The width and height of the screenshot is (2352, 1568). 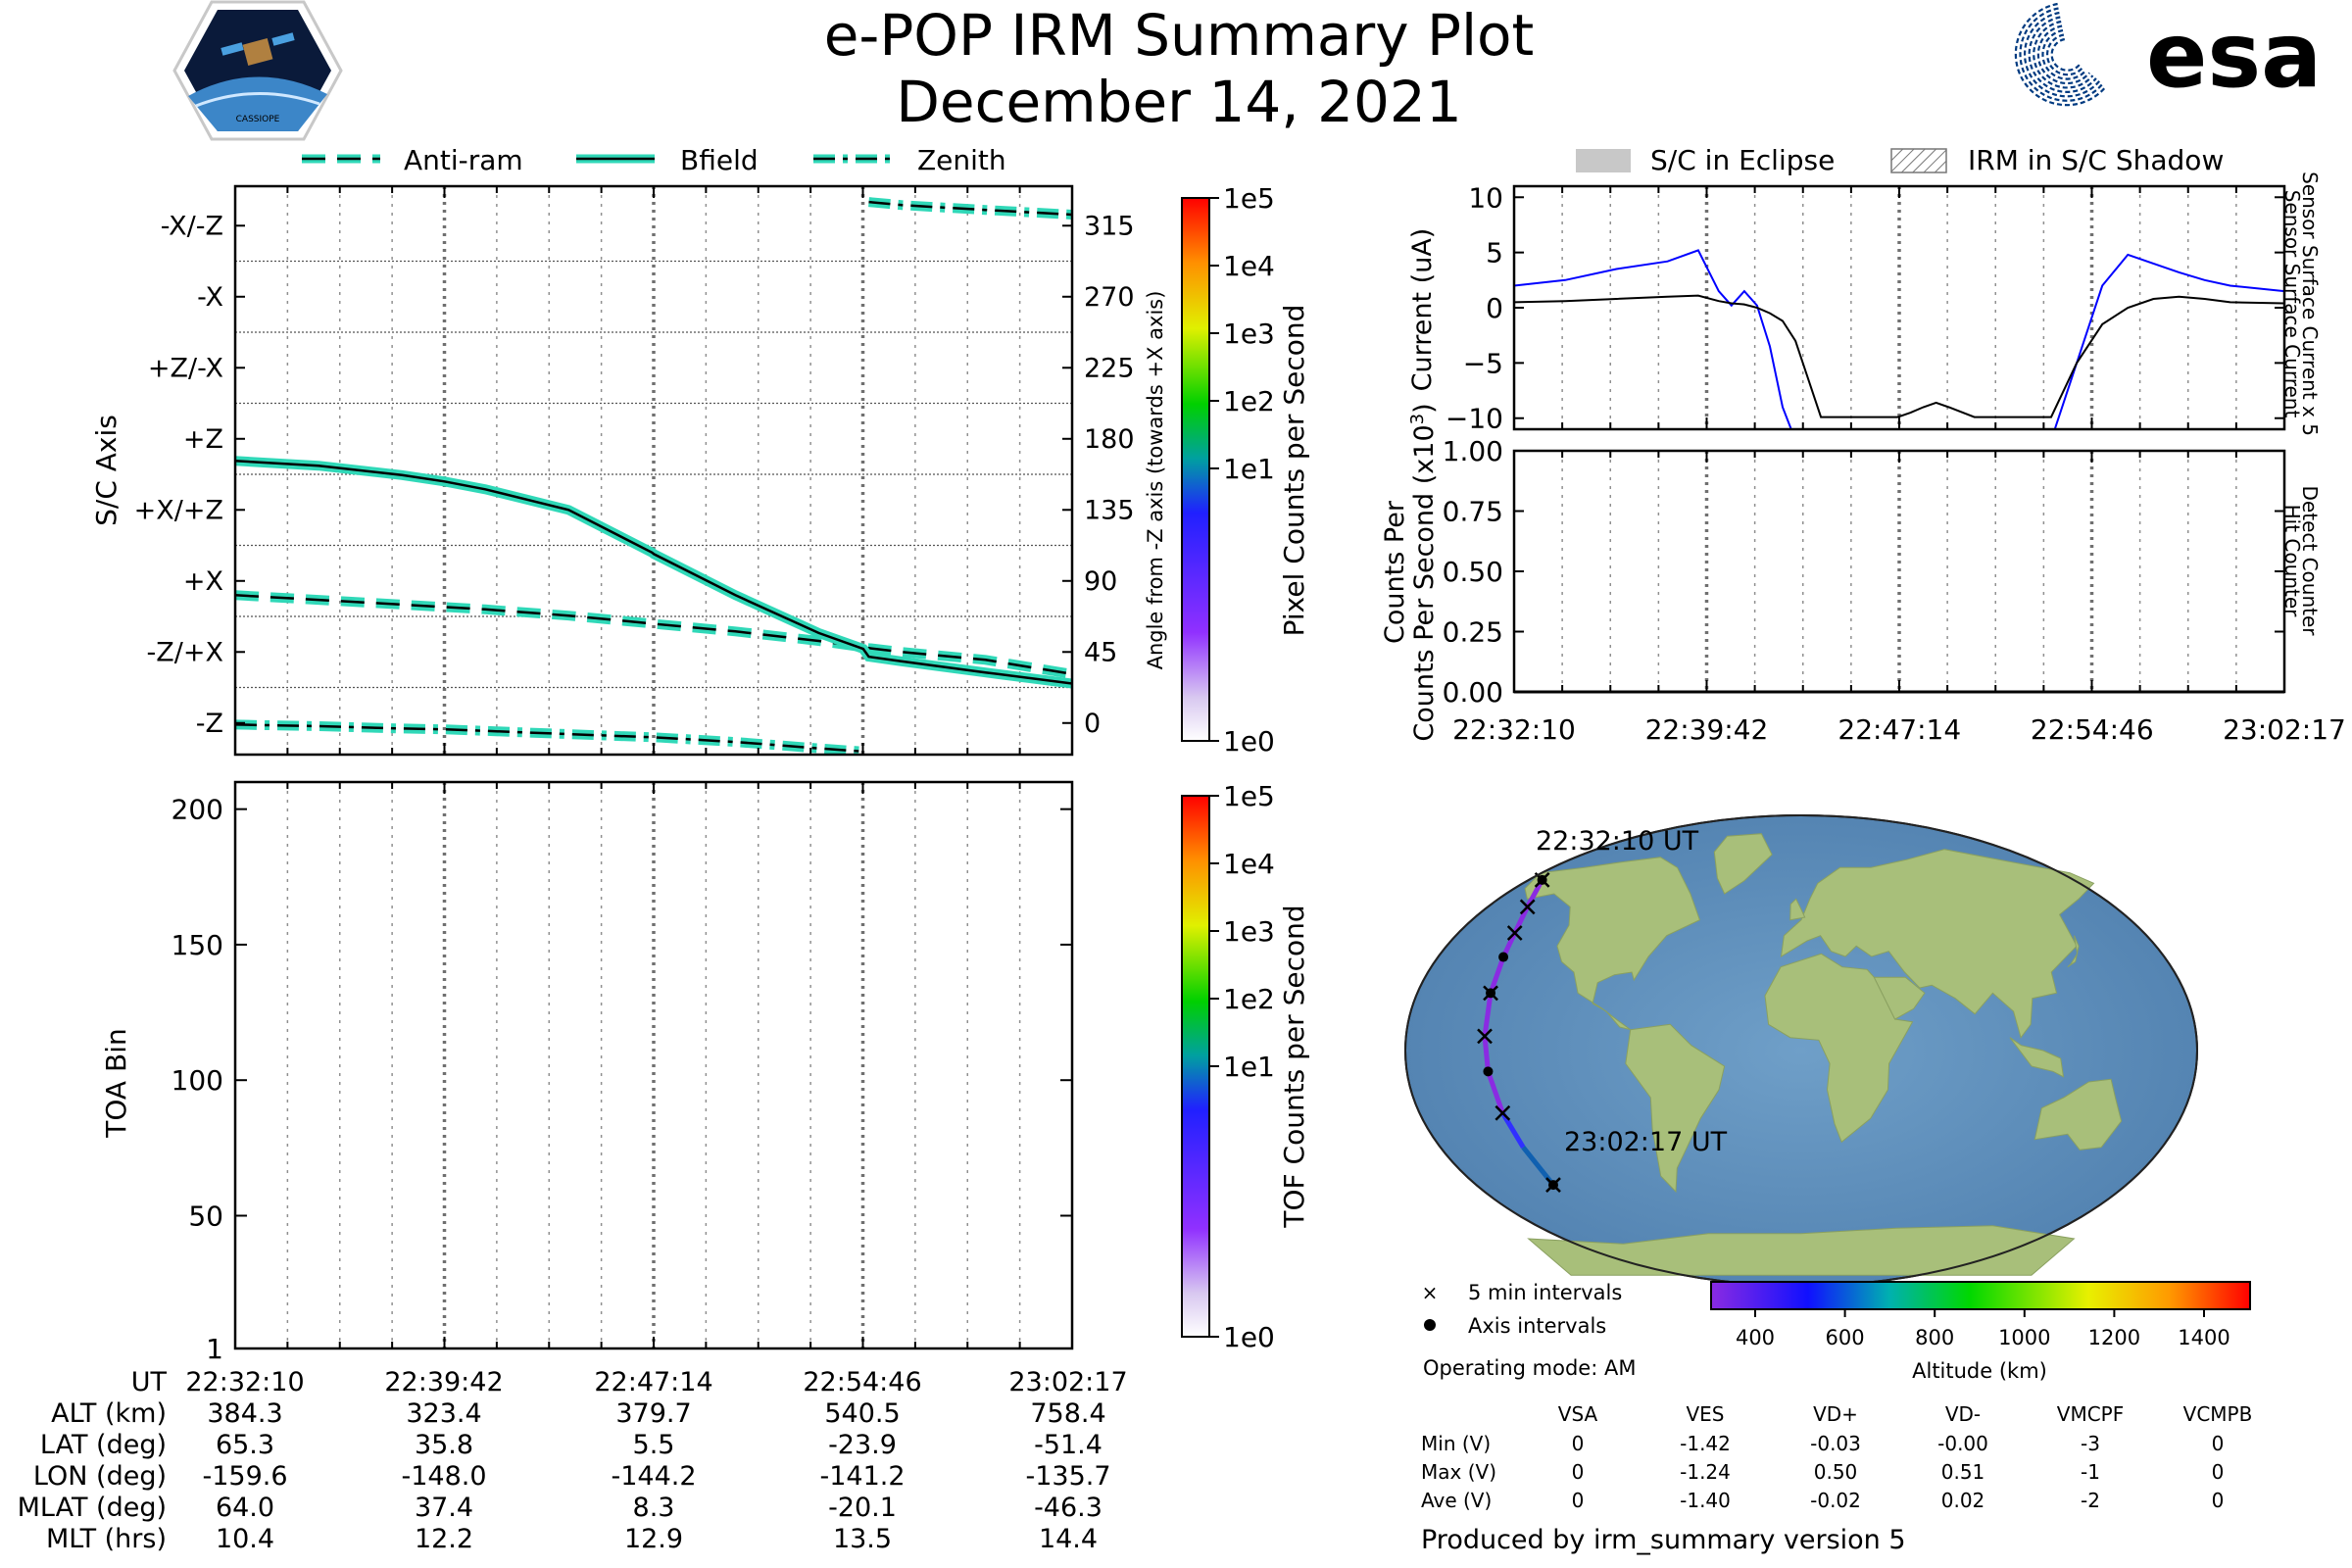 What do you see at coordinates (209, 724) in the screenshot?
I see `sc-axis-label: -Z` at bounding box center [209, 724].